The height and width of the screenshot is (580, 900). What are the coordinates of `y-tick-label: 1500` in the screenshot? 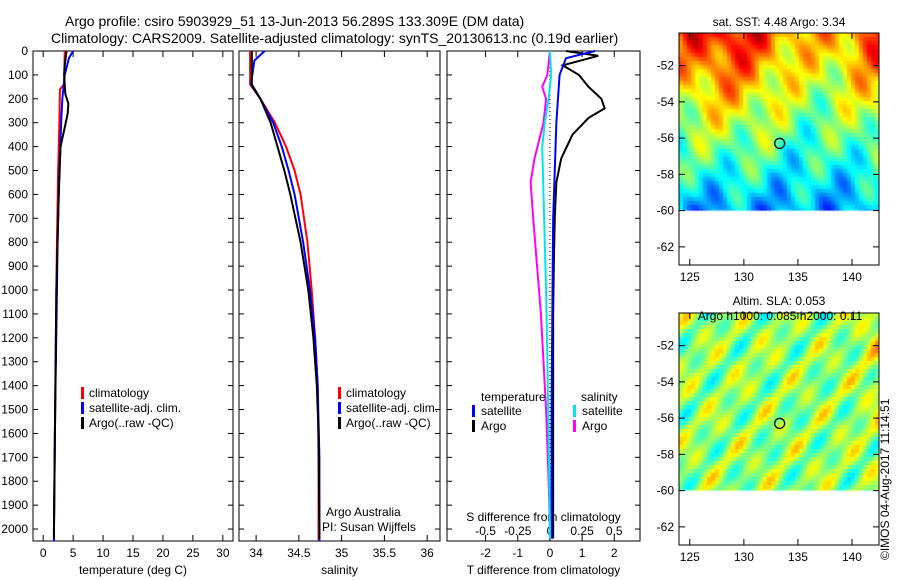 It's located at (14, 410).